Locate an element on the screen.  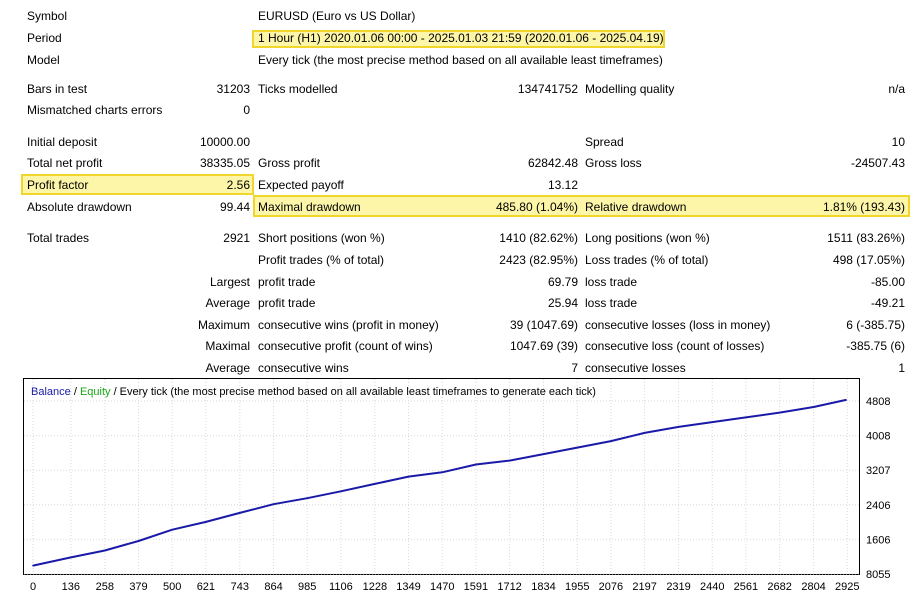
x-tick-label: 985 is located at coordinates (307, 587).